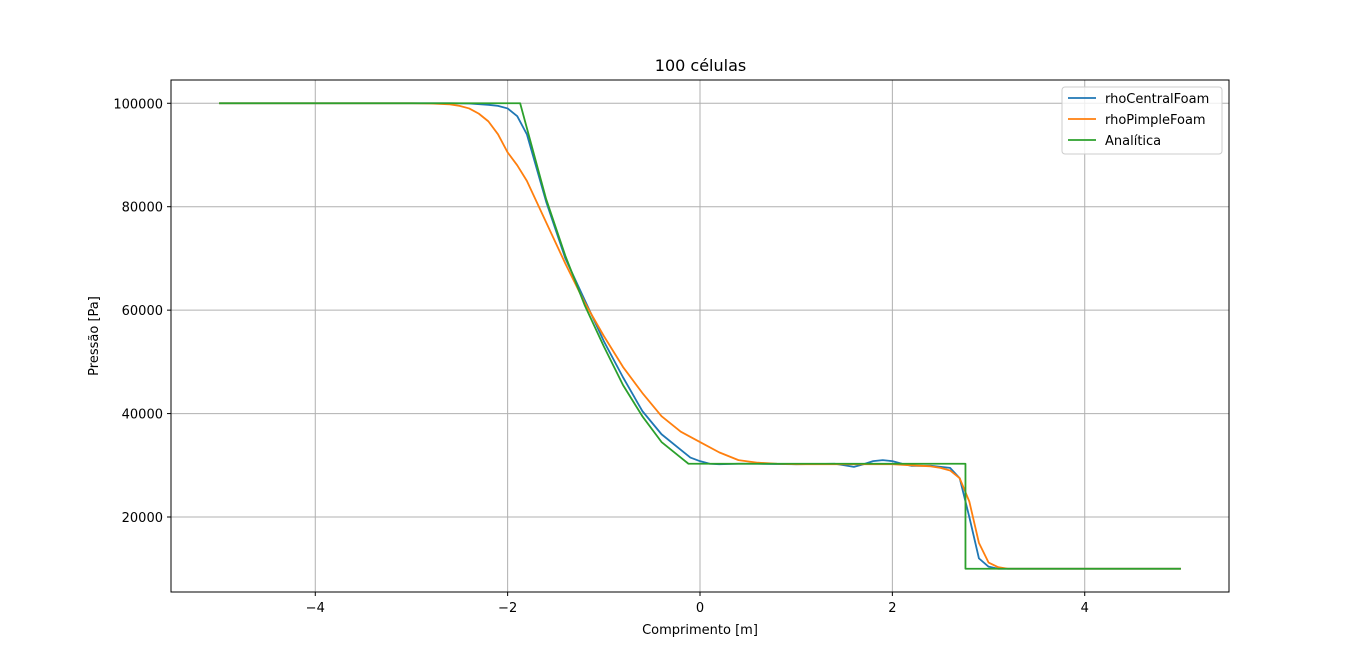 The width and height of the screenshot is (1366, 665). Describe the element at coordinates (1133, 141) in the screenshot. I see `legend-label-analitica: Analítica` at that location.